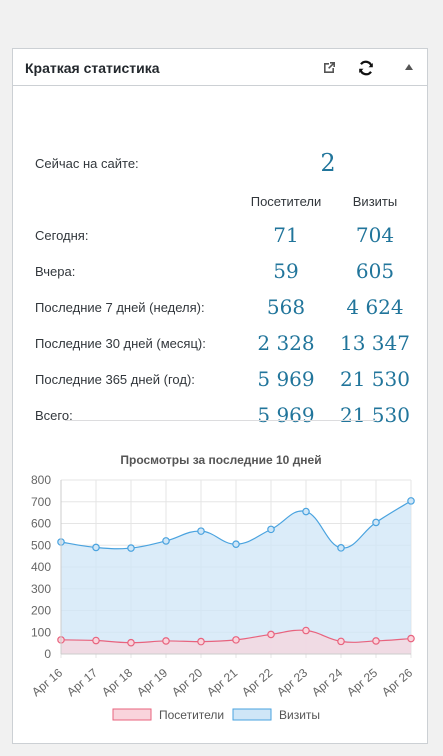  What do you see at coordinates (47, 682) in the screenshot?
I see `x-tick-label: Apr 16` at bounding box center [47, 682].